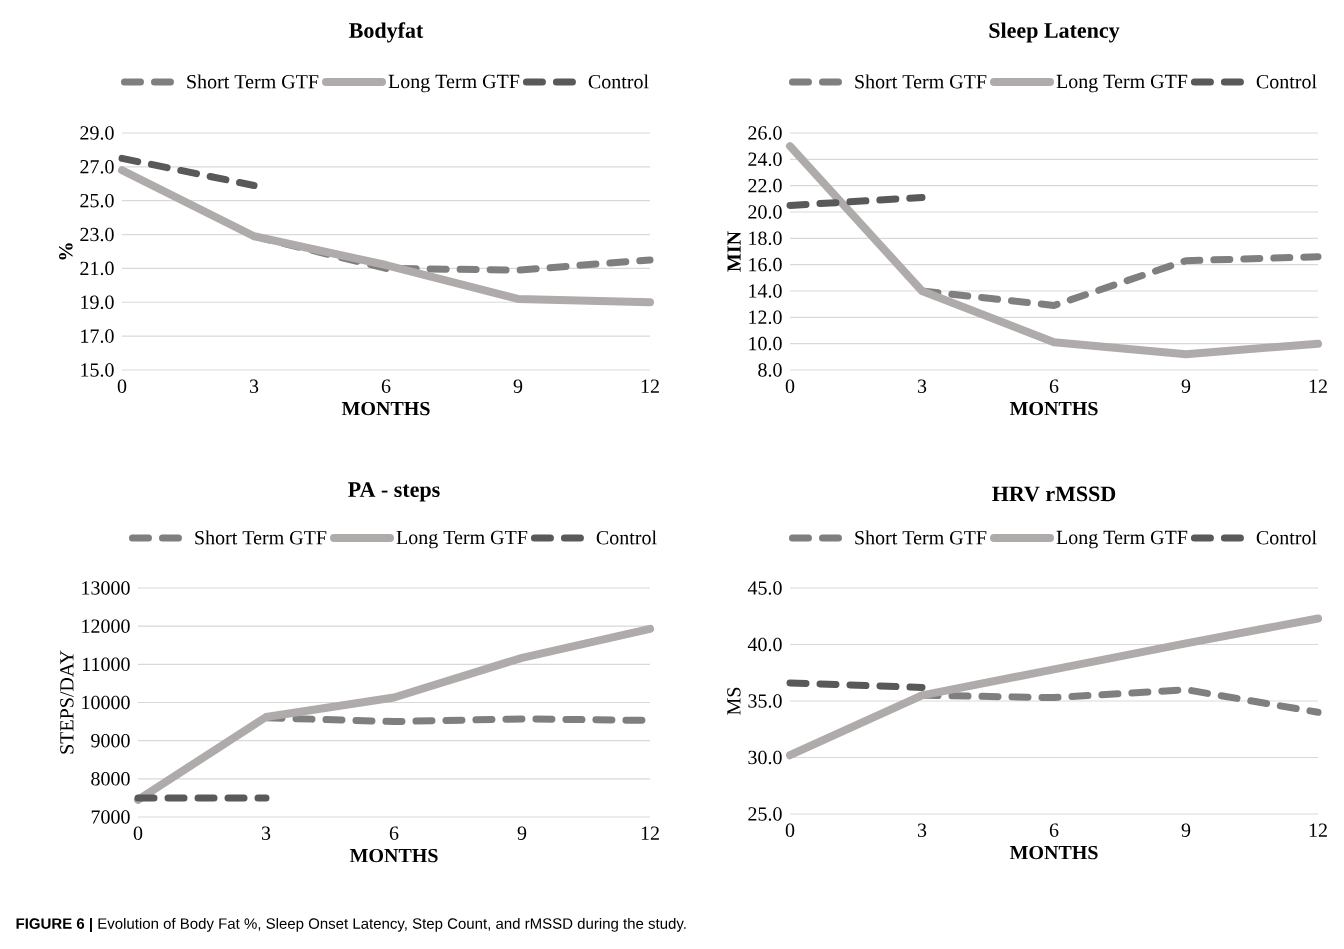  Describe the element at coordinates (106, 626) in the screenshot. I see `y-tick-label: 12000` at that location.